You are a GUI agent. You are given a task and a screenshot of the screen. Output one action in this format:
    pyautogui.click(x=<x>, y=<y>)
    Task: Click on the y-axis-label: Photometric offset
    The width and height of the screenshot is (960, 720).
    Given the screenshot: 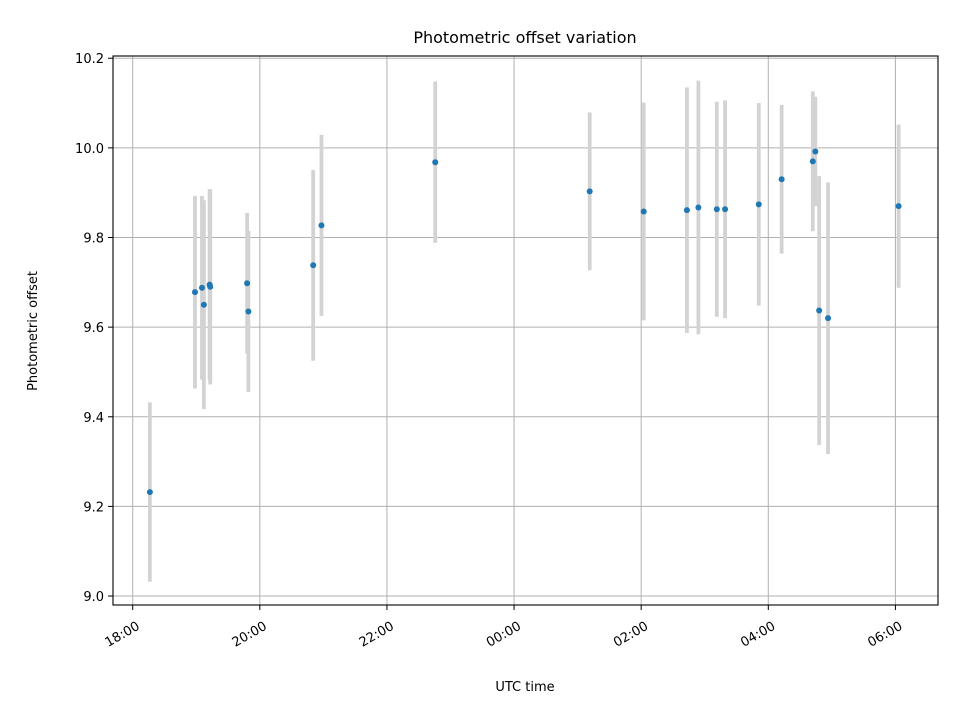 What is the action you would take?
    pyautogui.click(x=33, y=331)
    